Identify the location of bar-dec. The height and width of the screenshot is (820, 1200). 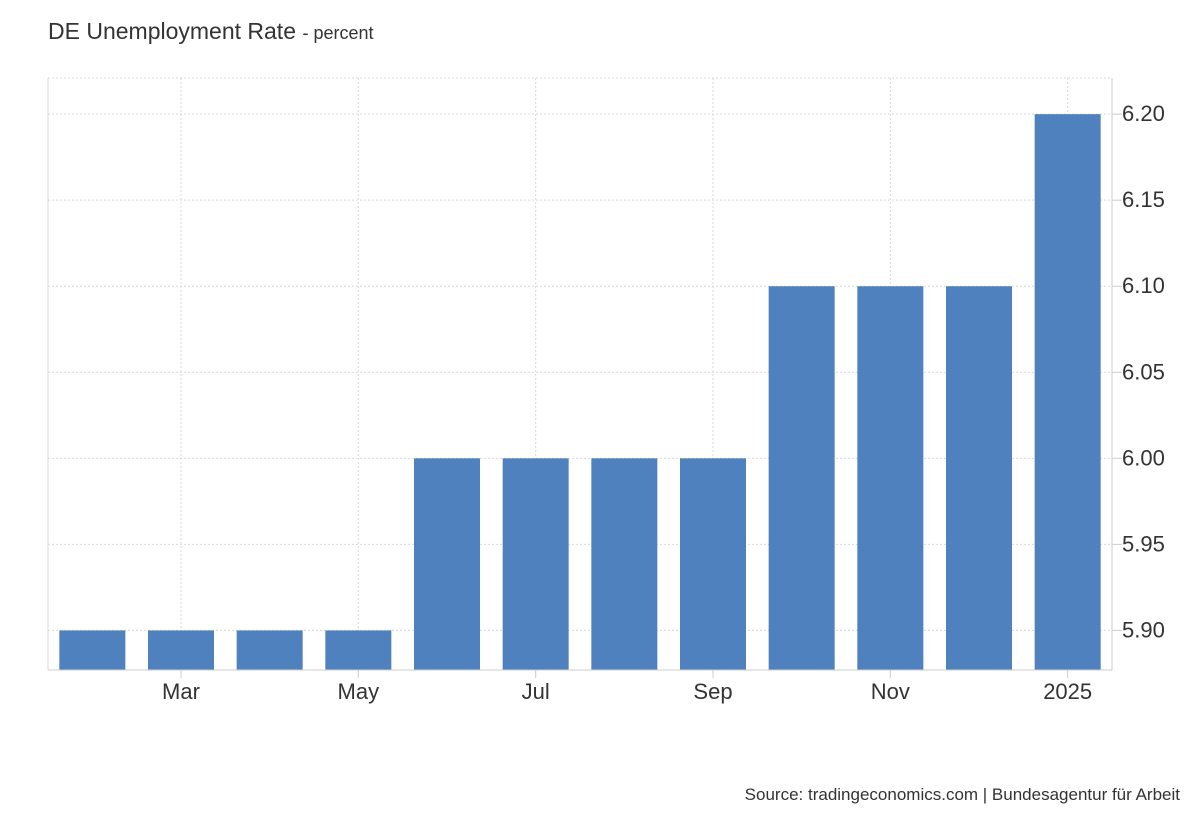
(979, 478).